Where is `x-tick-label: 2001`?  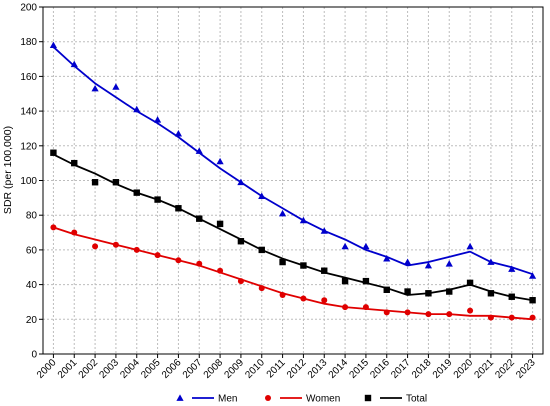
x-tick-label: 2001 is located at coordinates (68, 369).